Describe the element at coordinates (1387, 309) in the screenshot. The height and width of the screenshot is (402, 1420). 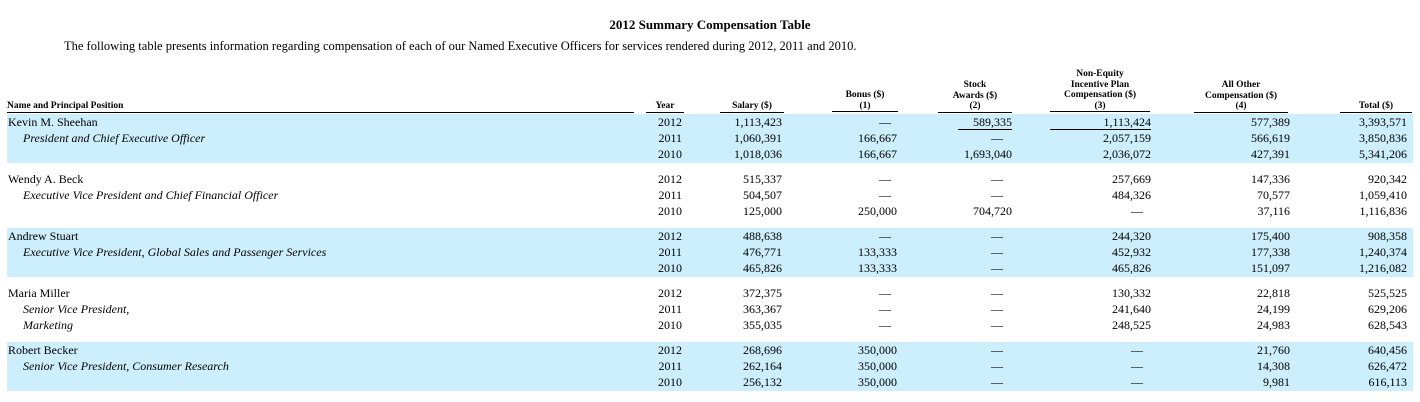
I see `table-cell-total: 629,206` at that location.